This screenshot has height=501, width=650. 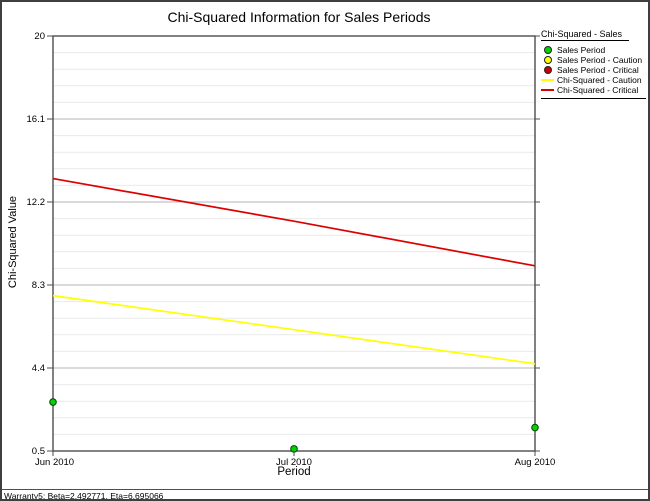 What do you see at coordinates (294, 472) in the screenshot?
I see `x-axis-title: Period` at bounding box center [294, 472].